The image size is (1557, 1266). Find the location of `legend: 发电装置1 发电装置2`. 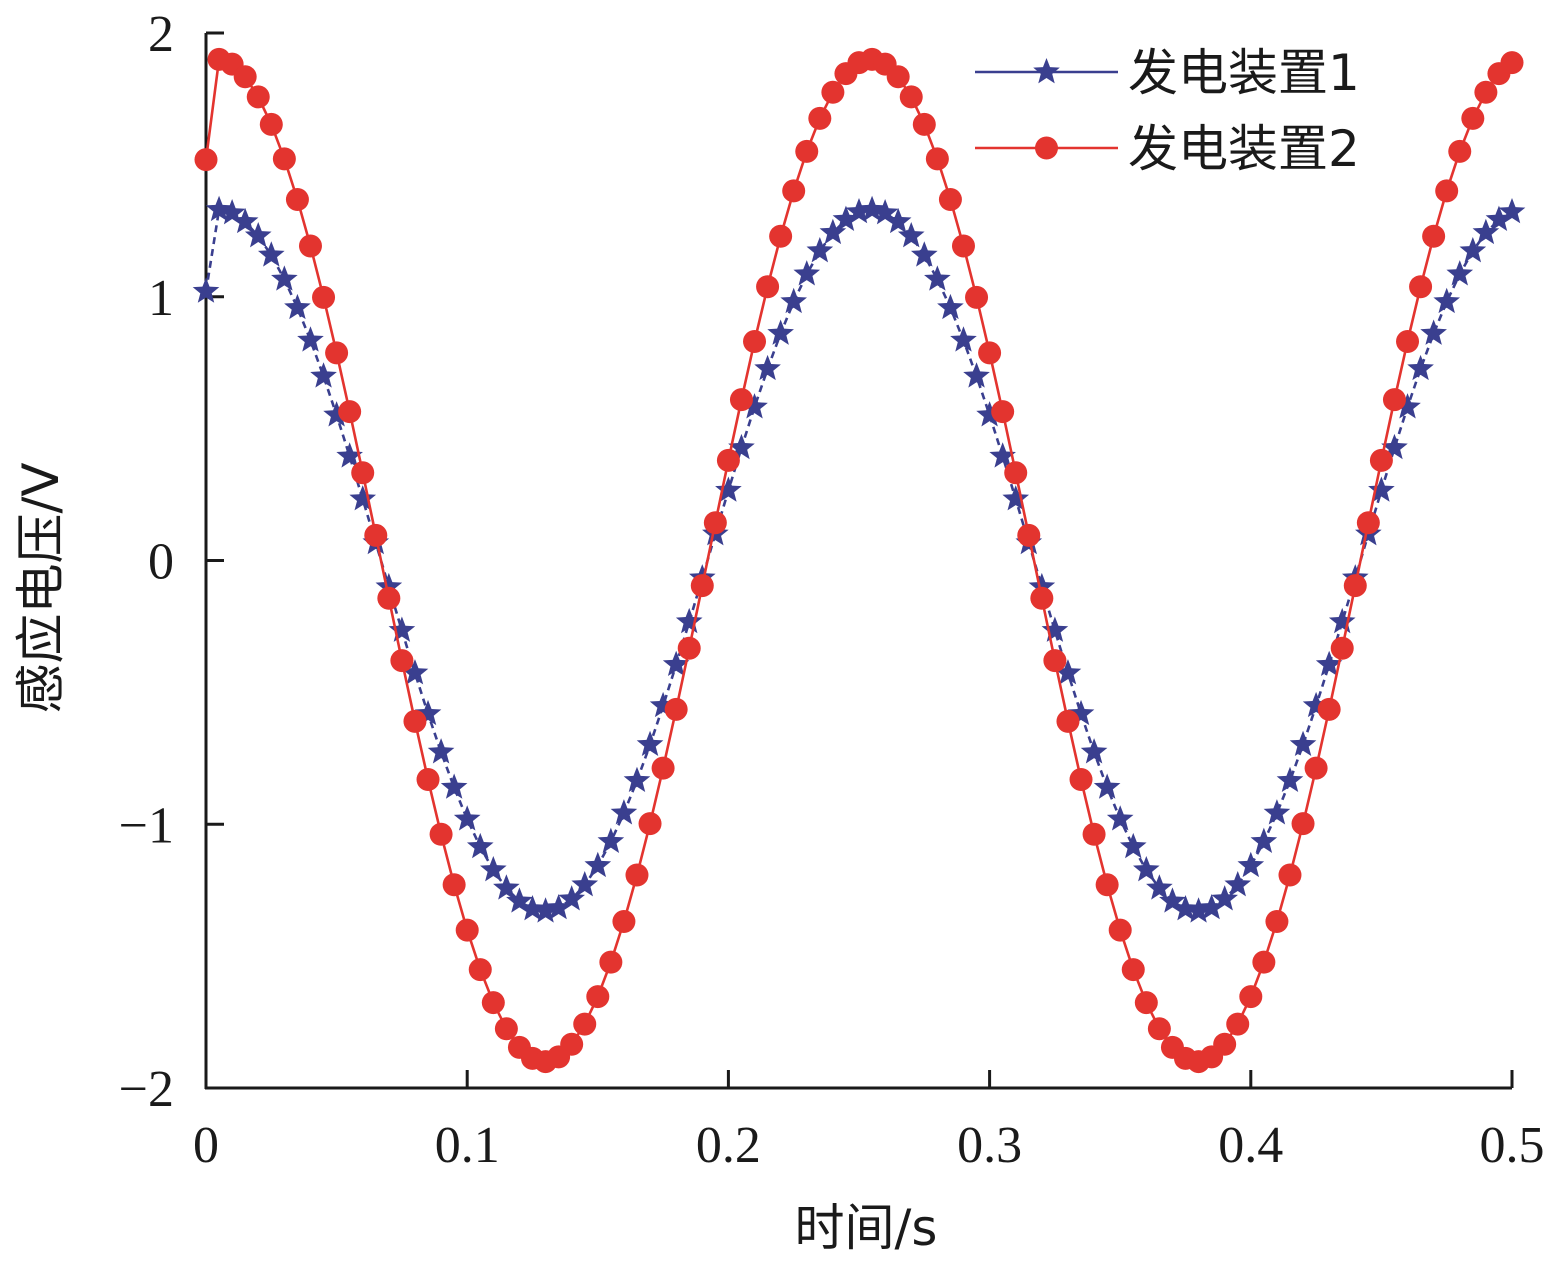

legend: 发电装置1 发电装置2 is located at coordinates (1167, 111).